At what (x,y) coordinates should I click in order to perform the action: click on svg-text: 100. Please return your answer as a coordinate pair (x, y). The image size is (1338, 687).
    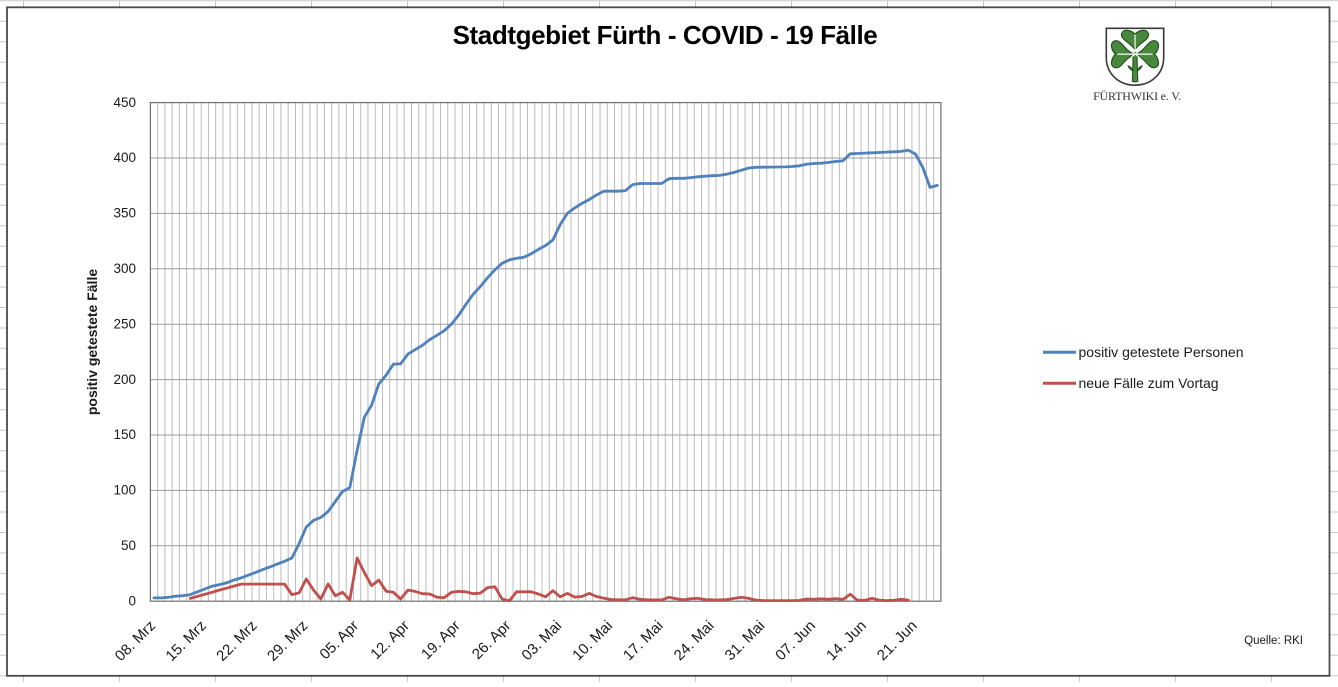
    Looking at the image, I should click on (124, 490).